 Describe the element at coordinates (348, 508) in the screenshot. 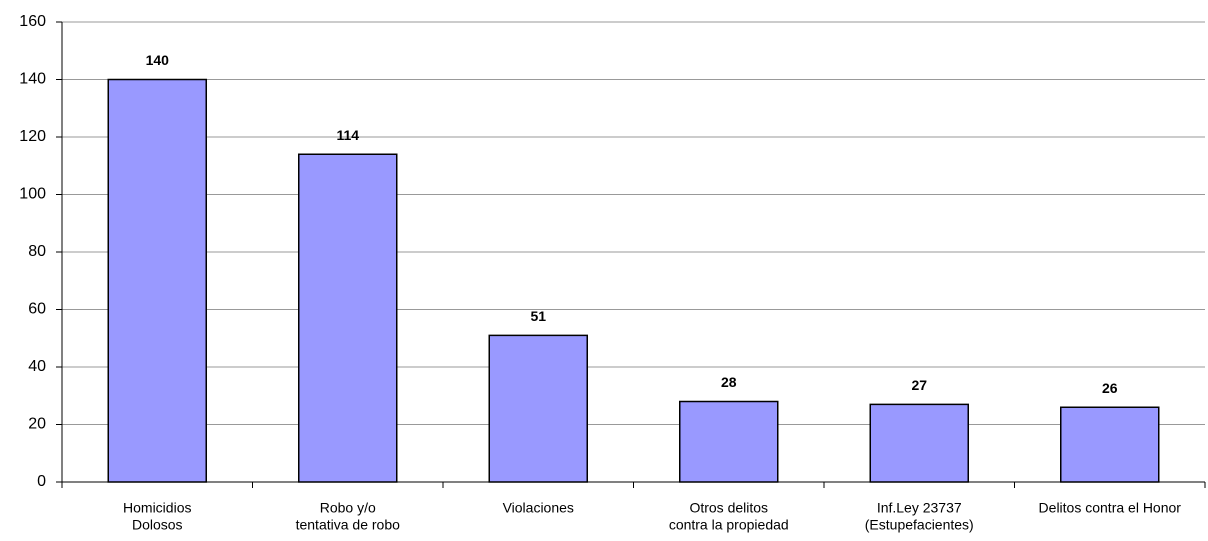

I see `x-tick-label: Robo y/o` at that location.